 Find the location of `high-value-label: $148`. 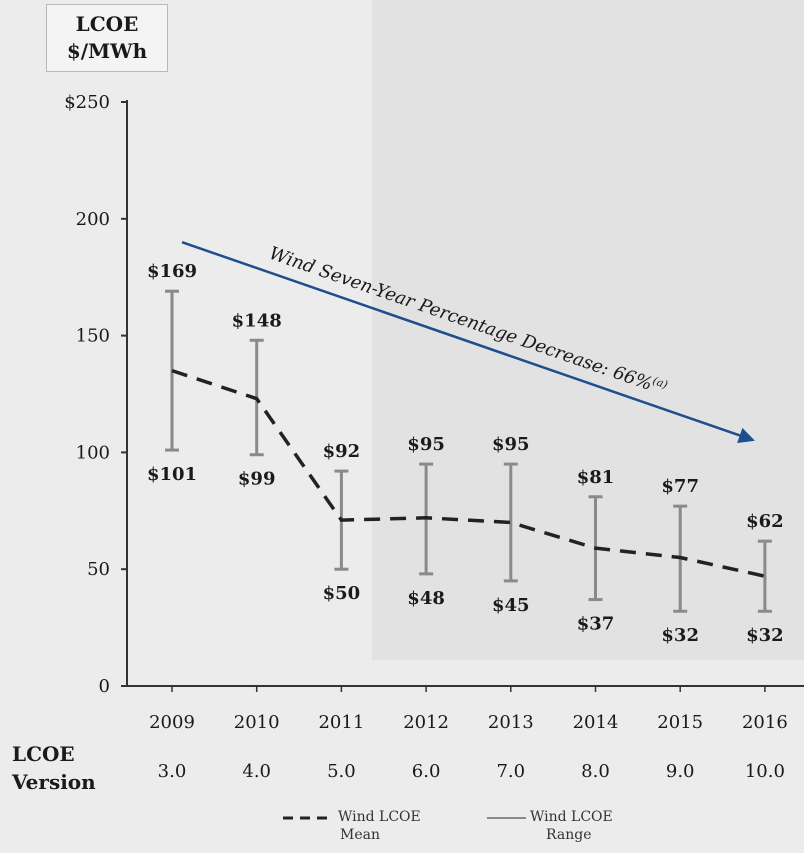

high-value-label: $148 is located at coordinates (257, 320).